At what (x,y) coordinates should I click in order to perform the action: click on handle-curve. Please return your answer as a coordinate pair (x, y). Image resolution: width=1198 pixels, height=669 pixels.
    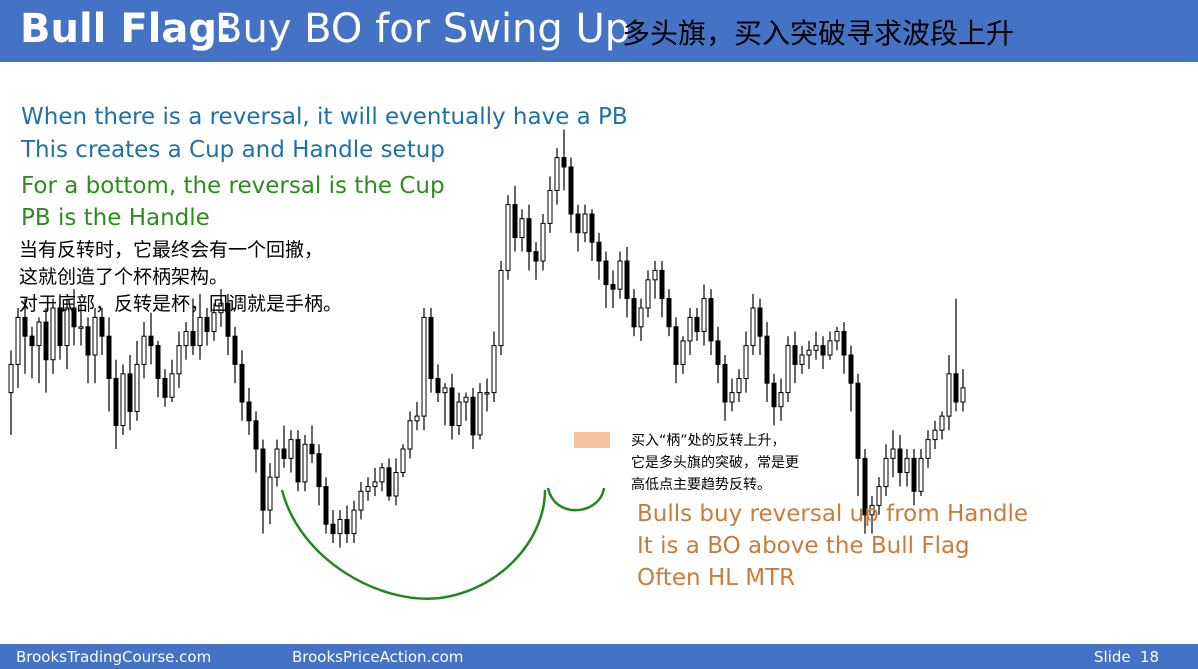
    Looking at the image, I should click on (576, 499).